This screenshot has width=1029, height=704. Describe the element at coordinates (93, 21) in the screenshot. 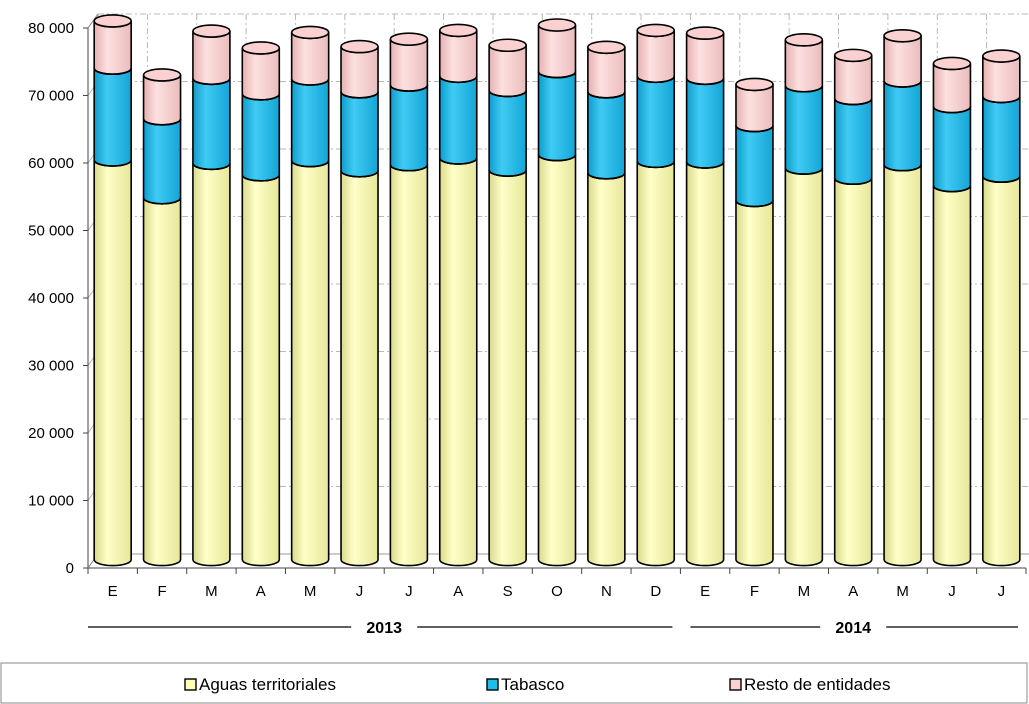

I see `y-axis-depth-line` at that location.